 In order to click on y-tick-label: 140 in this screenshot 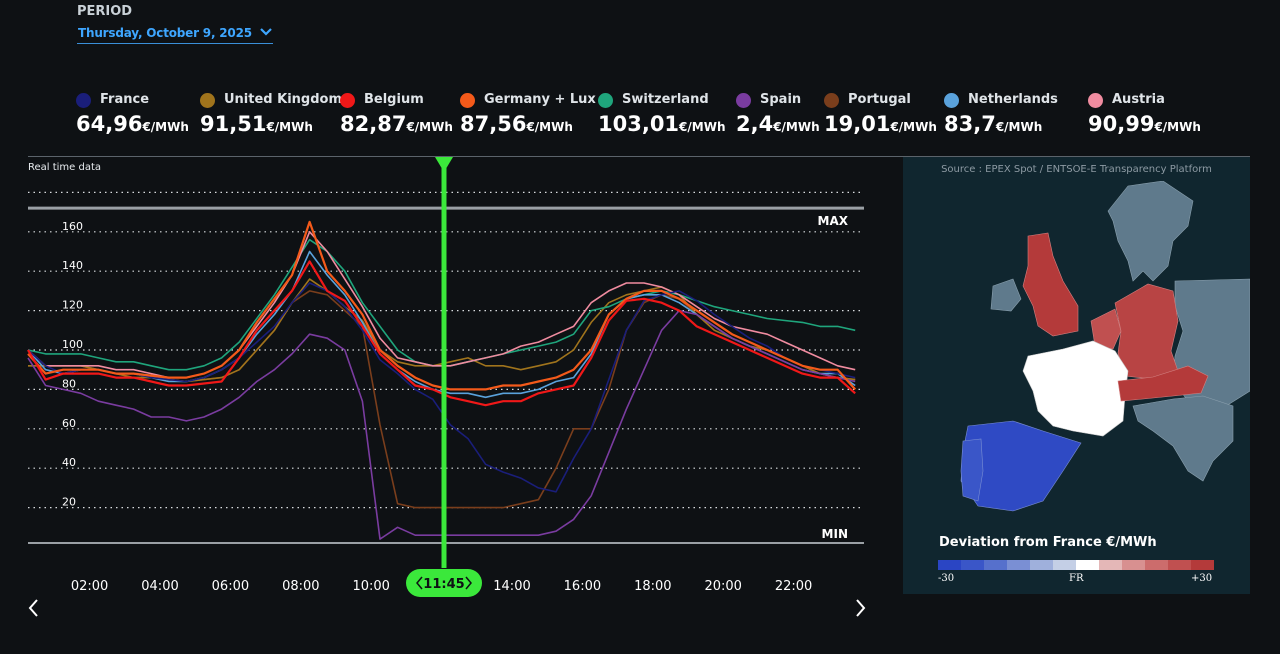, I will do `click(72, 265)`.